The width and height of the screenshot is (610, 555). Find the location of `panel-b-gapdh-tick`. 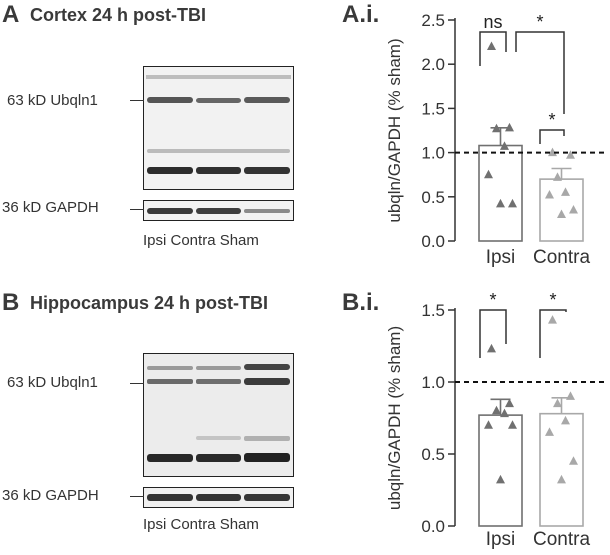

panel-b-gapdh-tick is located at coordinates (137, 496).